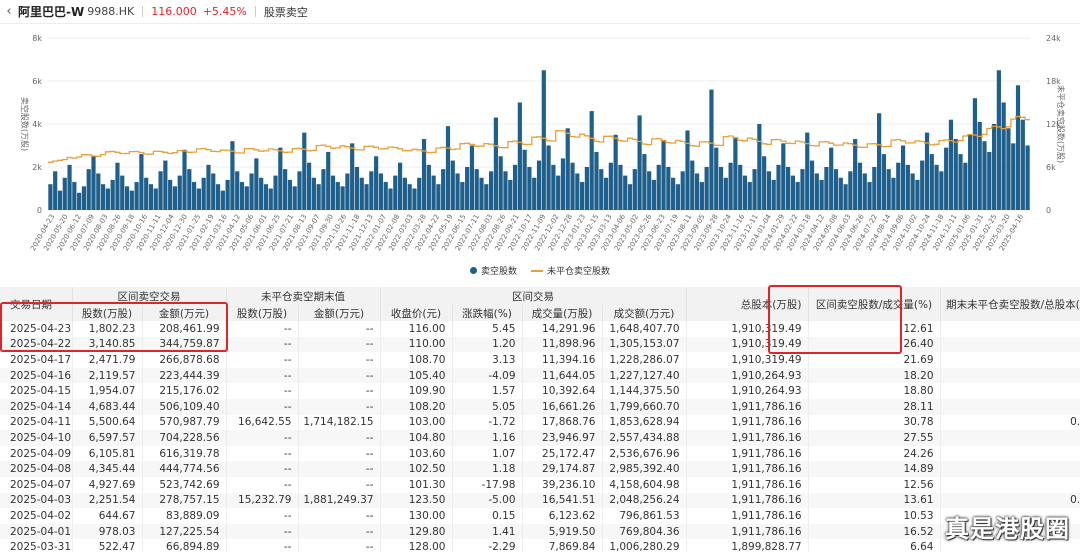  Describe the element at coordinates (184, 422) in the screenshot. I see `table-cell: 570,987.79` at that location.